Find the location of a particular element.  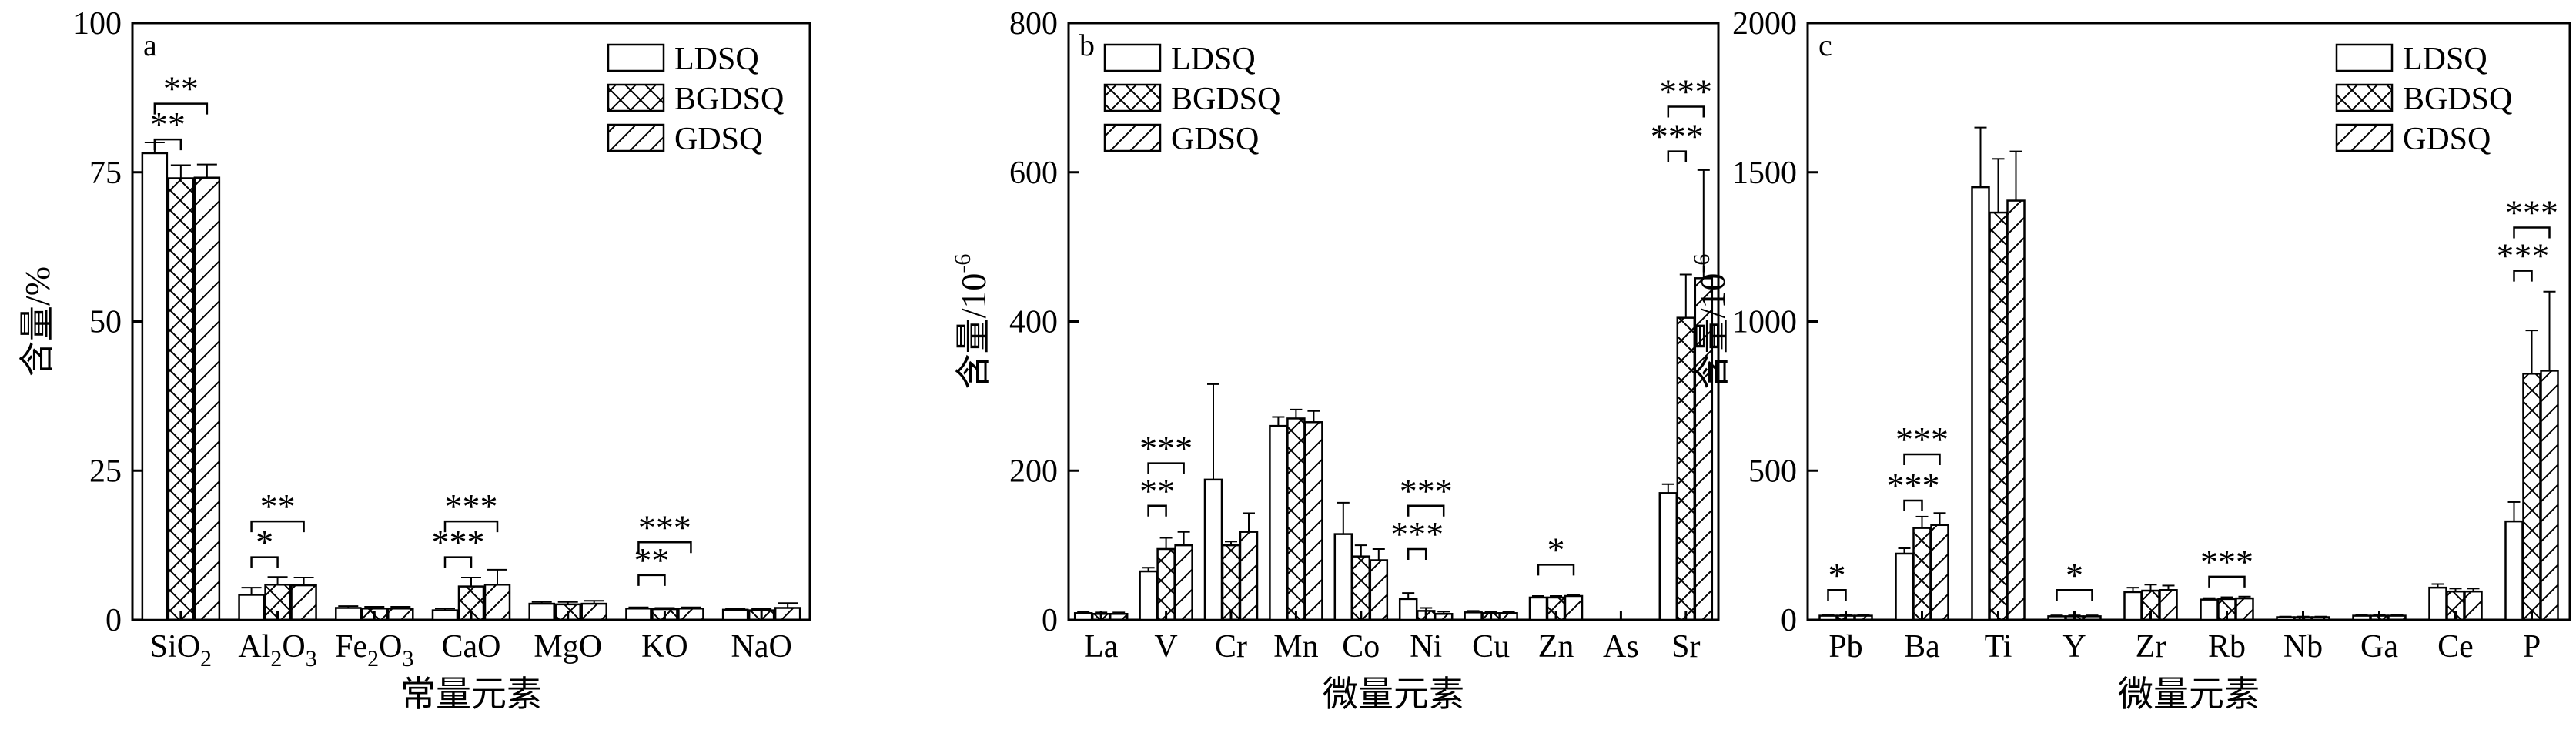

x-tick-label-base: V is located at coordinates (1166, 647).